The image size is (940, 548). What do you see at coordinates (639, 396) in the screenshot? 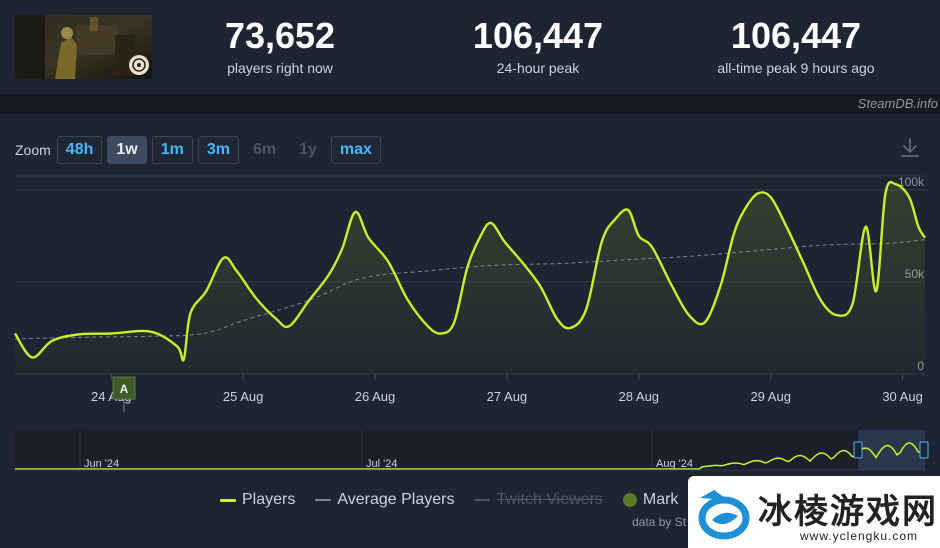
I see `x-tick-label: 28 Aug` at bounding box center [639, 396].